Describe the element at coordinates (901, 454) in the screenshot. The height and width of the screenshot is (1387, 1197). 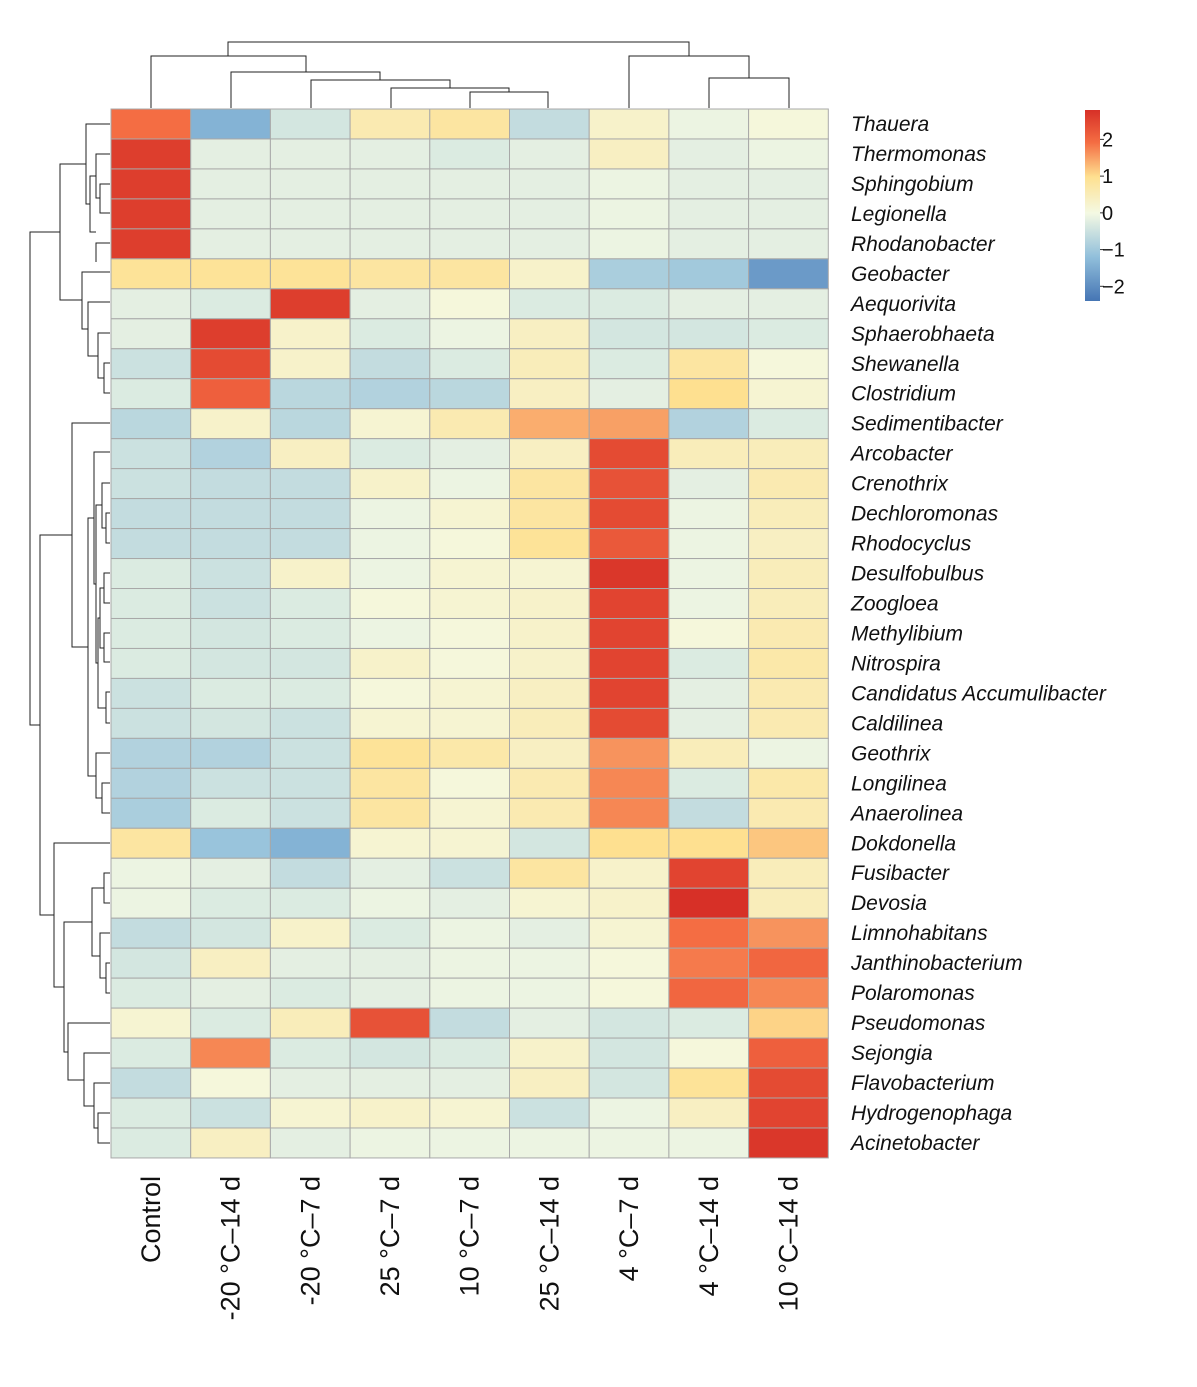
I see `row-label: Arcobacter` at that location.